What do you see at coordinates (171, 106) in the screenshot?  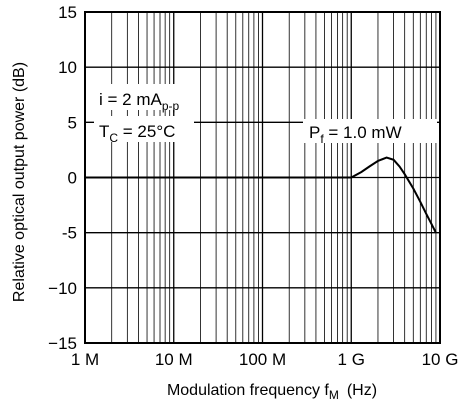 I see `annotation-current-subscript: p-p` at bounding box center [171, 106].